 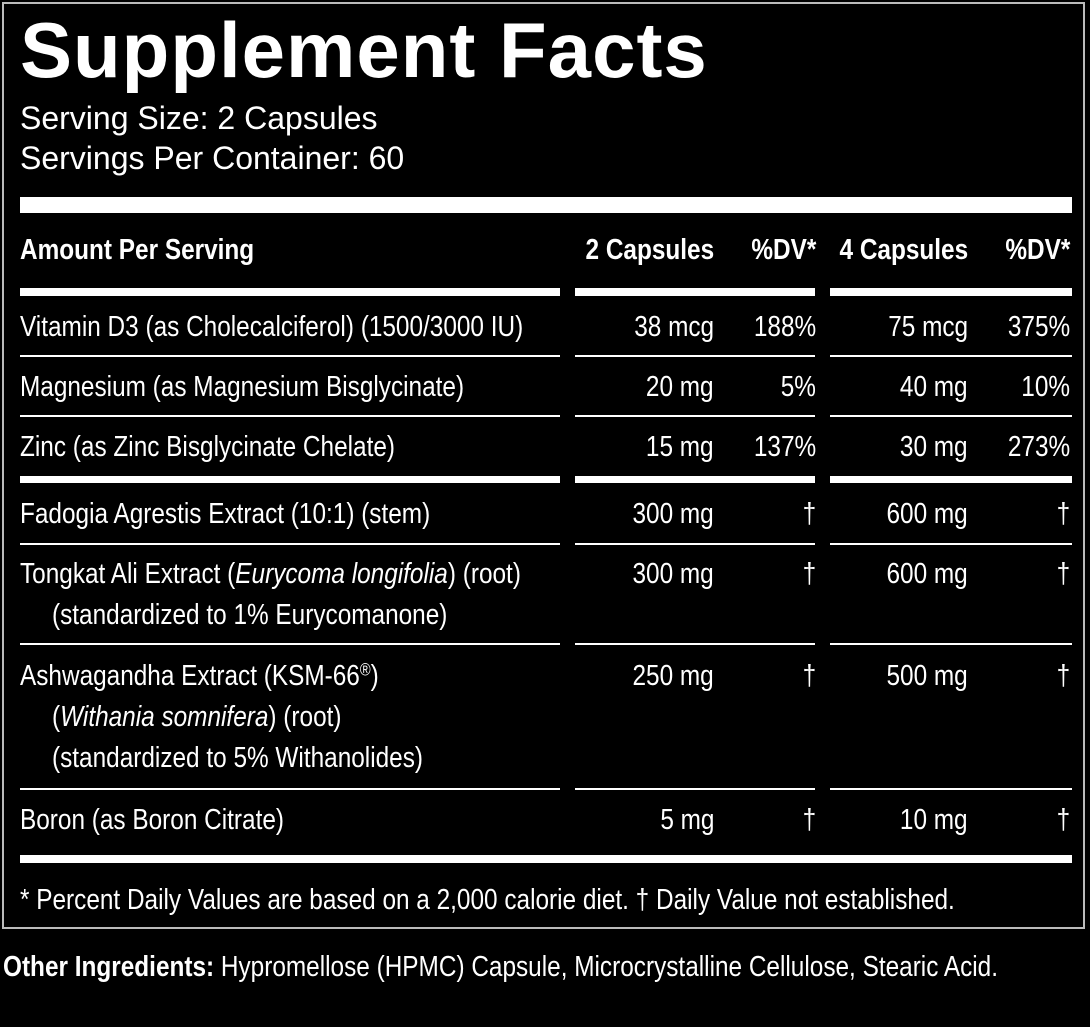 I want to click on name-text: Boron (as Boron Citrate), so click(x=152, y=820).